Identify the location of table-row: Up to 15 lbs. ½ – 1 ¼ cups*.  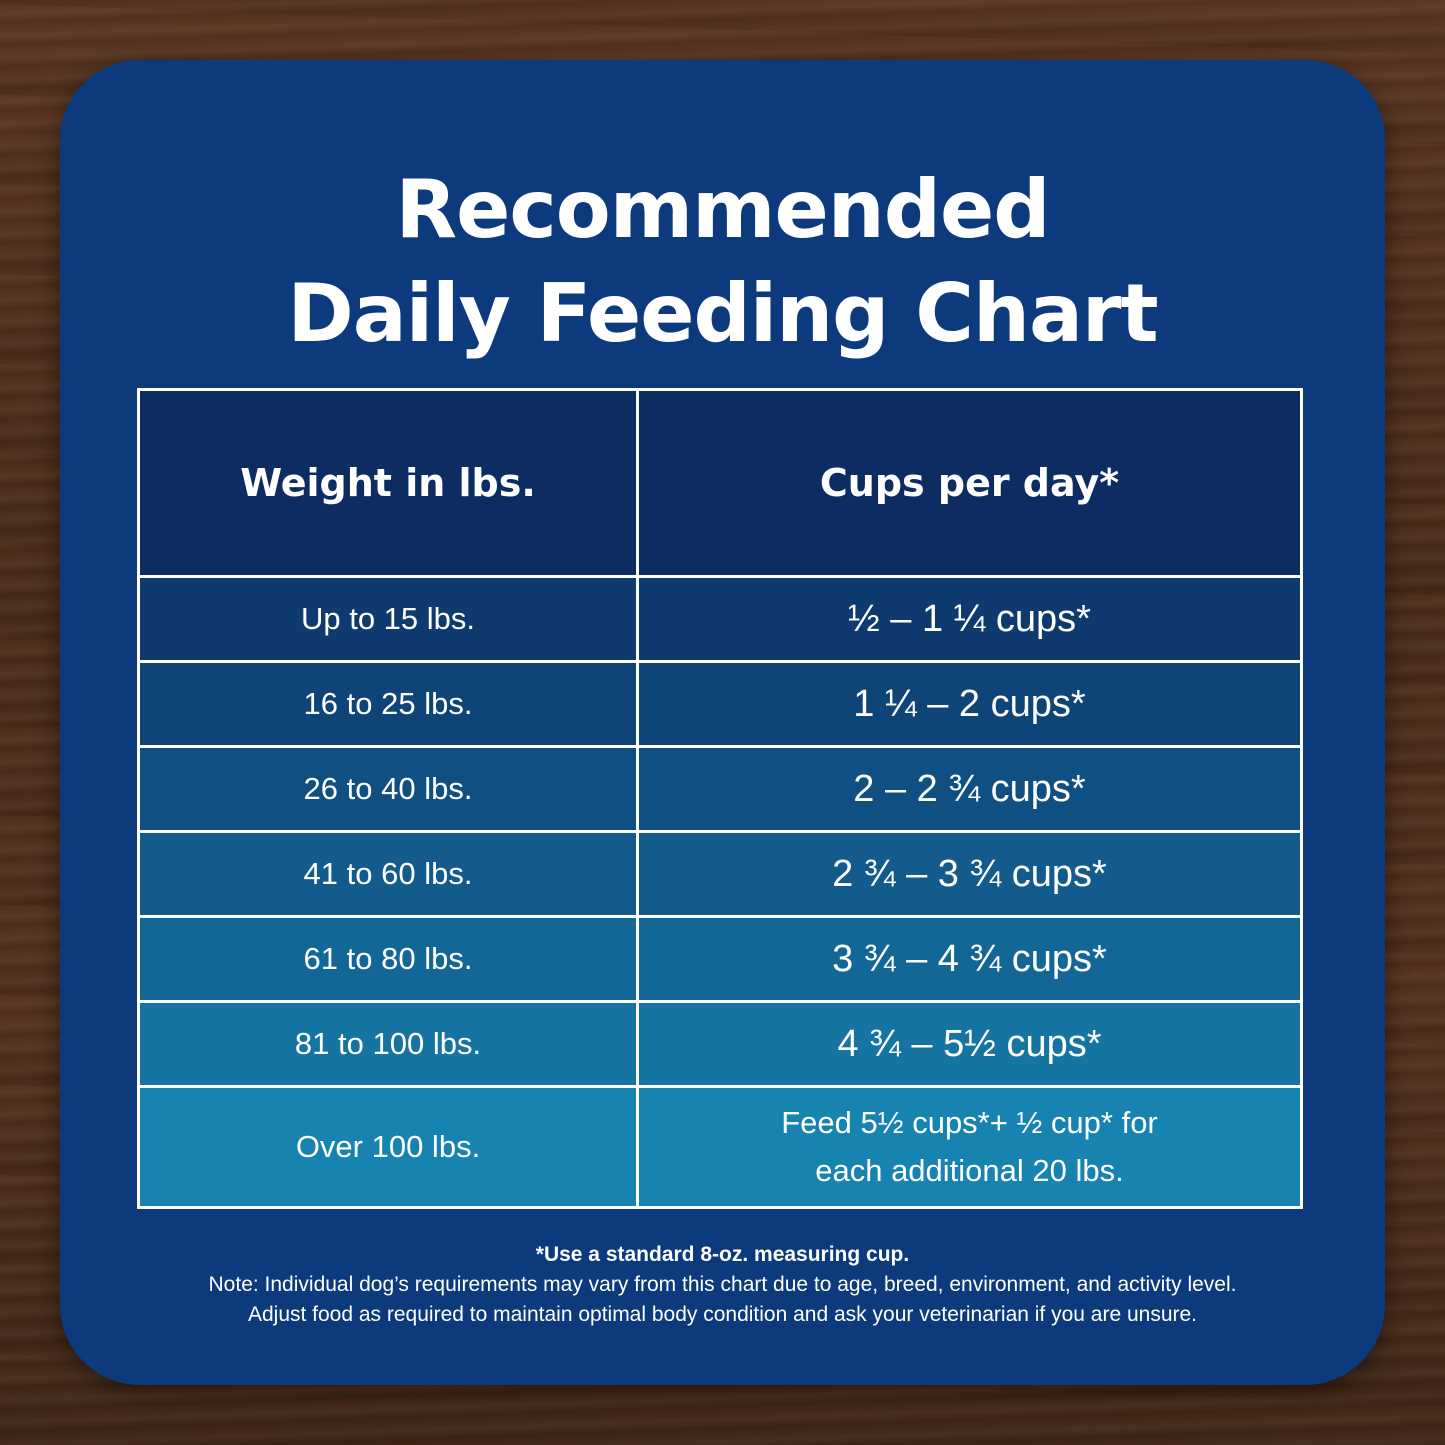
(720, 617).